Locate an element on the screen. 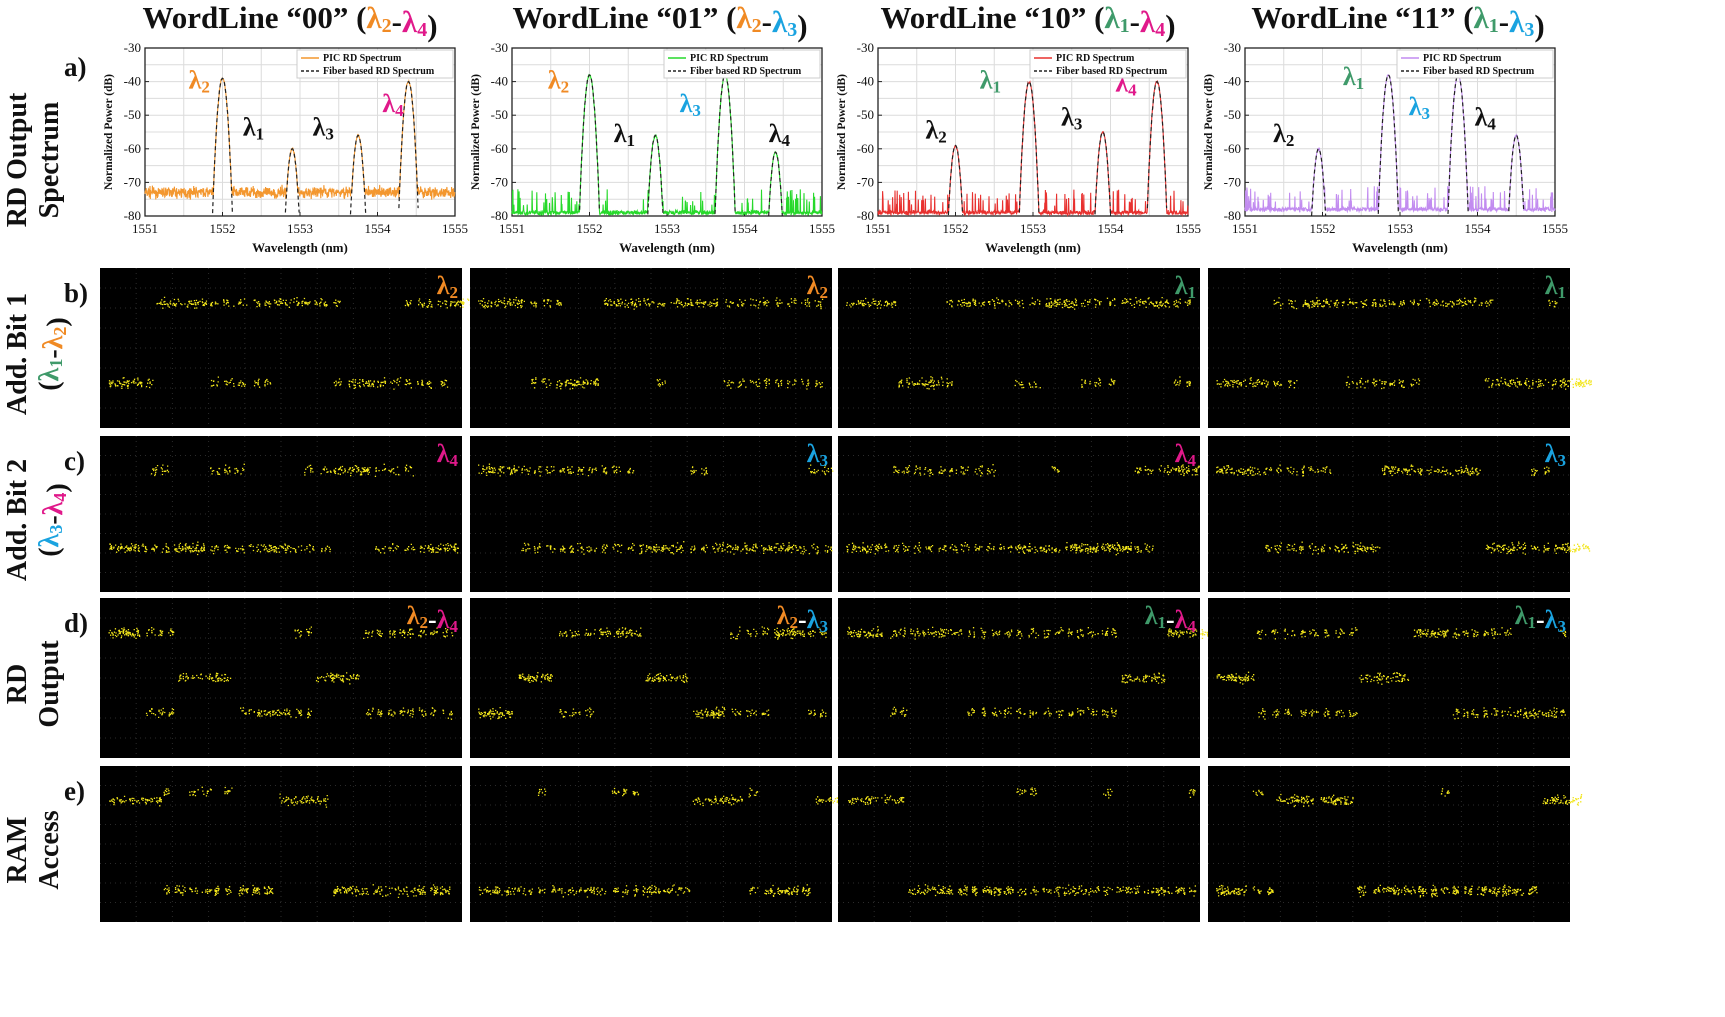  peak-label: λ4 is located at coordinates (1486, 117).